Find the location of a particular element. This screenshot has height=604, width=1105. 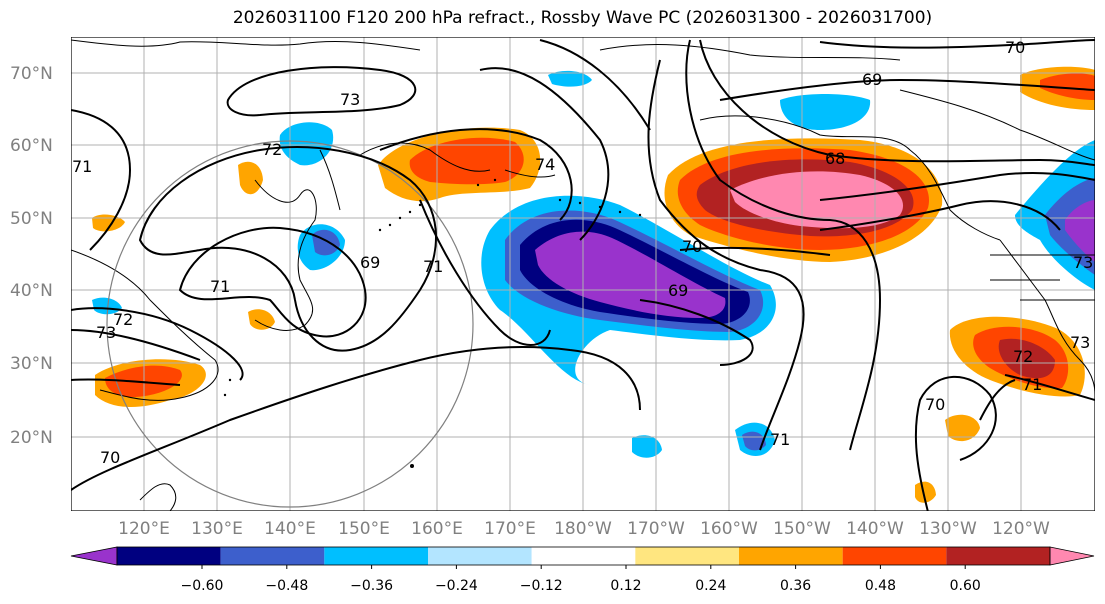

lon-label: 130°W is located at coordinates (948, 529).